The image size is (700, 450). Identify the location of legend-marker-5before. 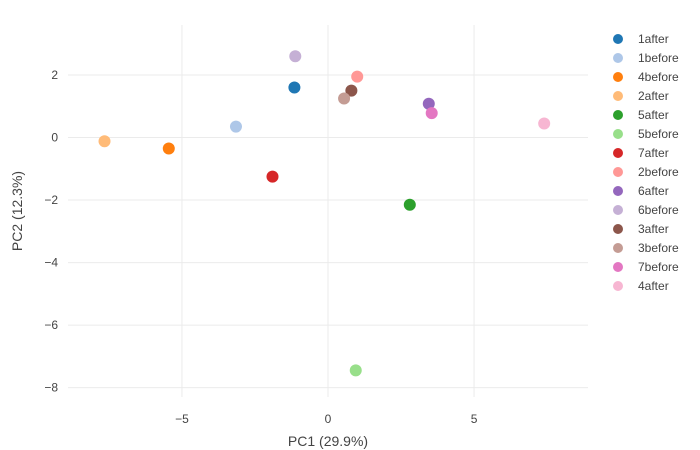
(618, 134).